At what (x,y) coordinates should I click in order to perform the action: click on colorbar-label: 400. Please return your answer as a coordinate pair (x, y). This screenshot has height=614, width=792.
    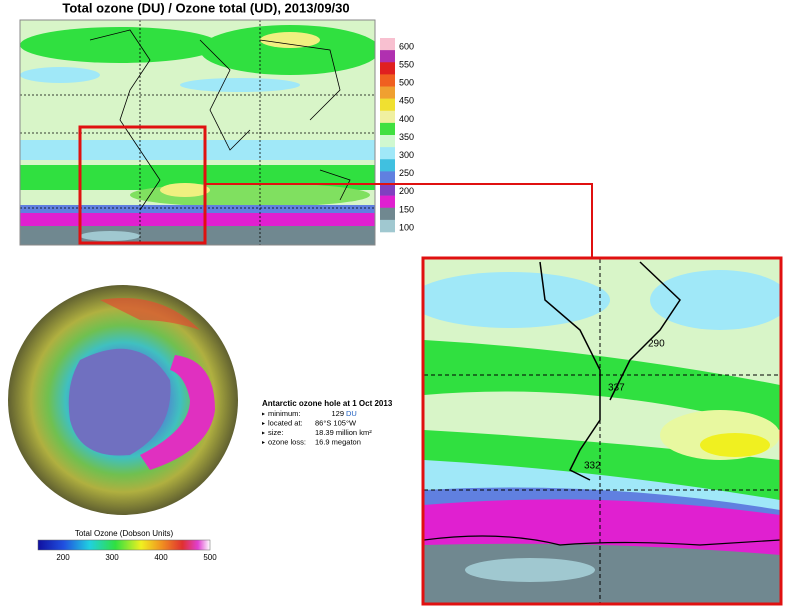
    Looking at the image, I should click on (406, 119).